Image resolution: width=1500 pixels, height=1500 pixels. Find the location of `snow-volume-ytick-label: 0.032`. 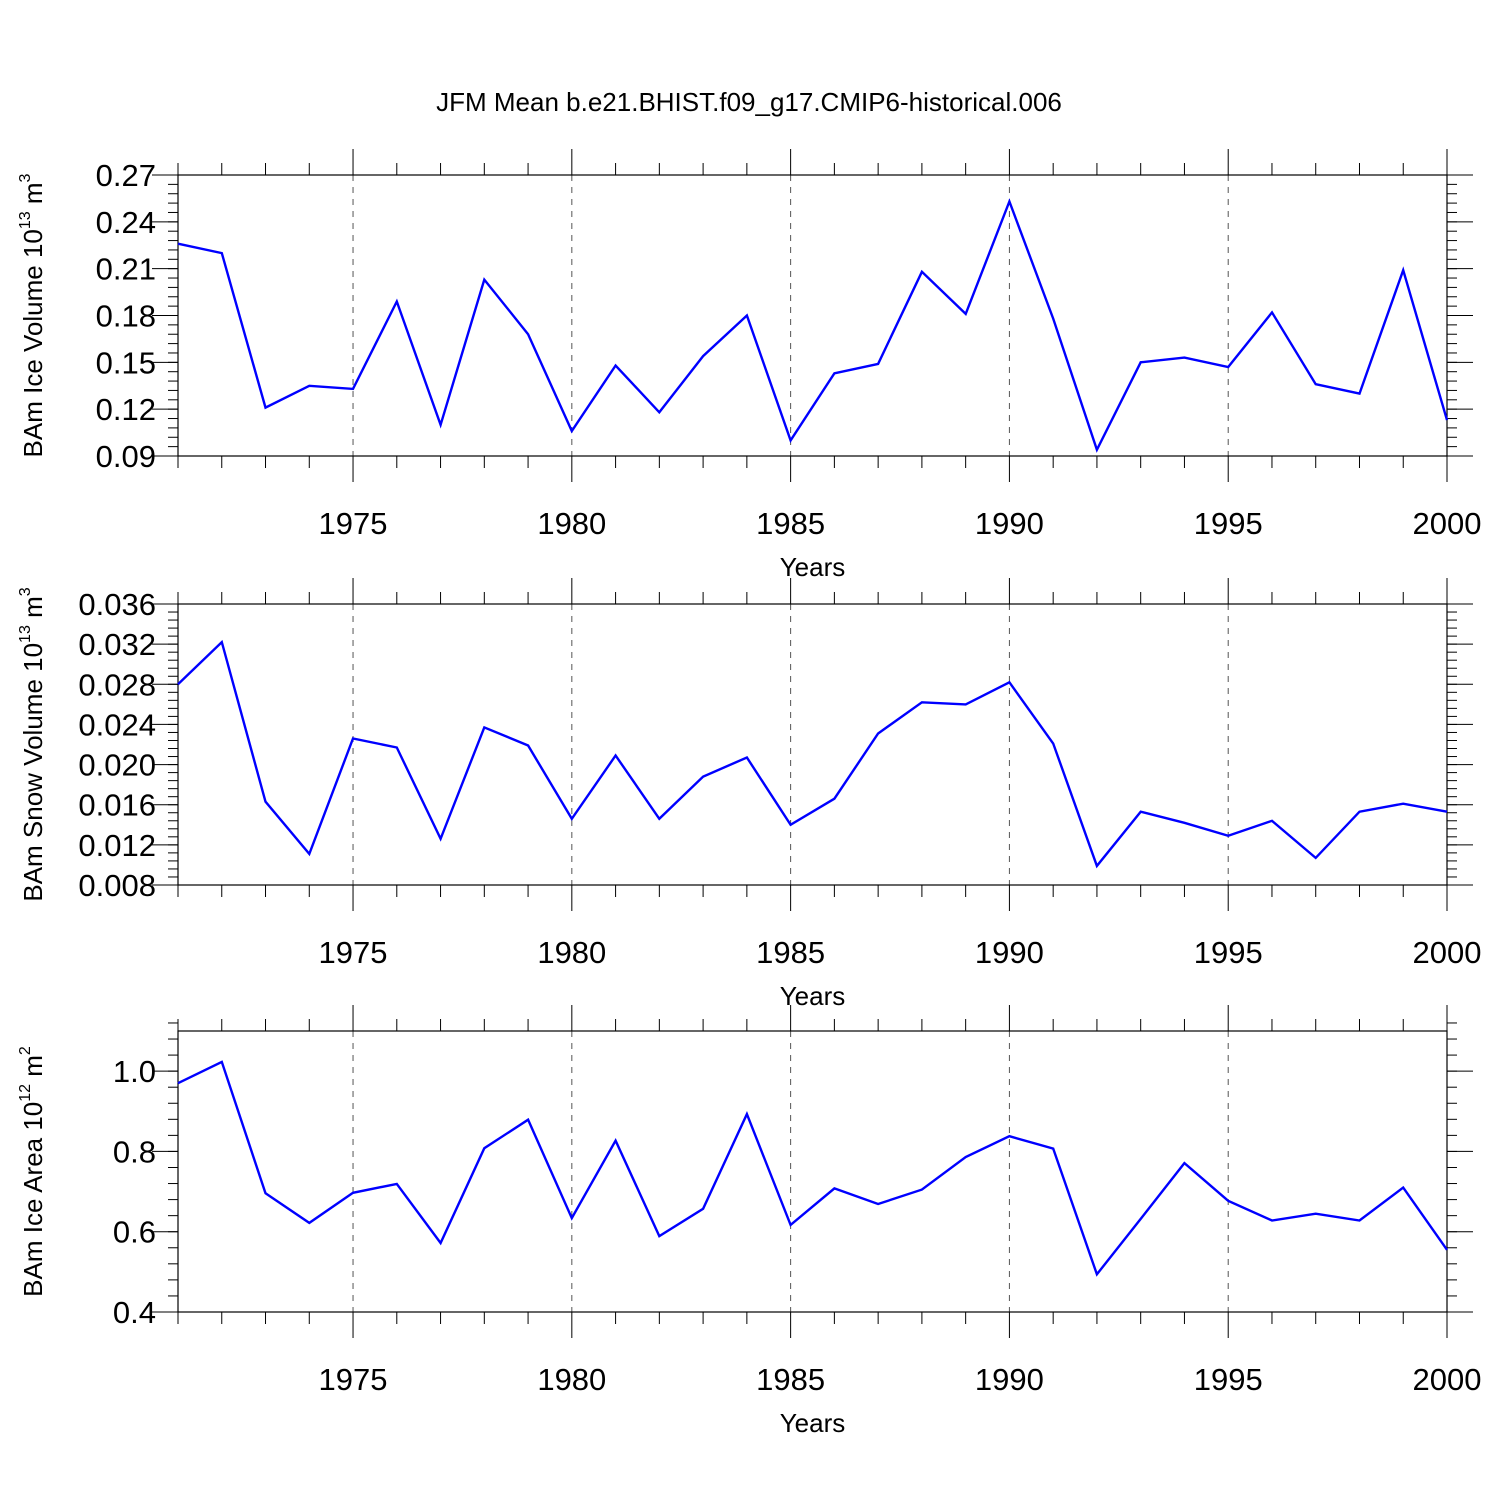

snow-volume-ytick-label: 0.032 is located at coordinates (117, 644).